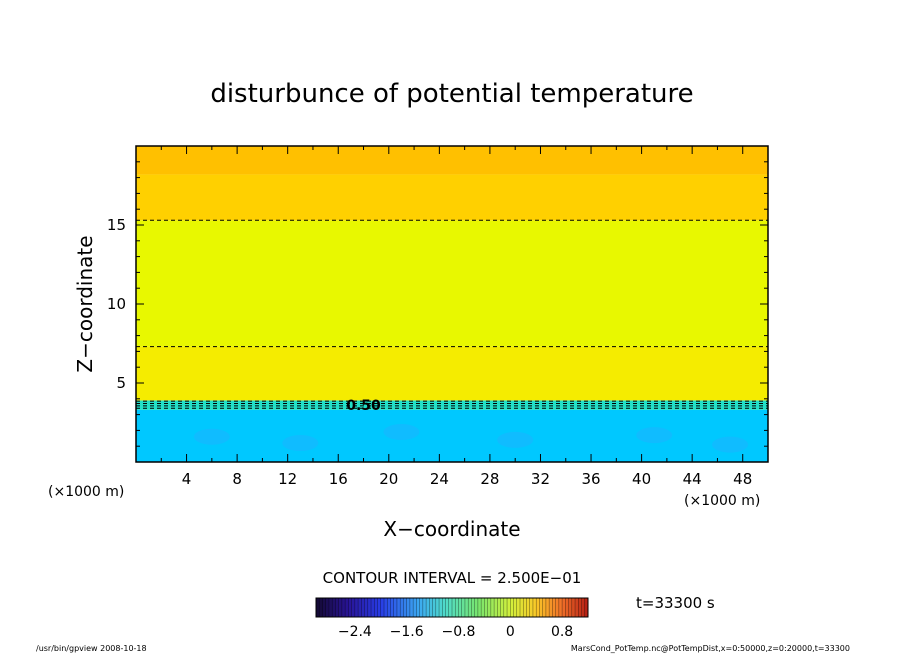 The height and width of the screenshot is (658, 904). I want to click on colorbar-tick-label: −2.4, so click(355, 632).